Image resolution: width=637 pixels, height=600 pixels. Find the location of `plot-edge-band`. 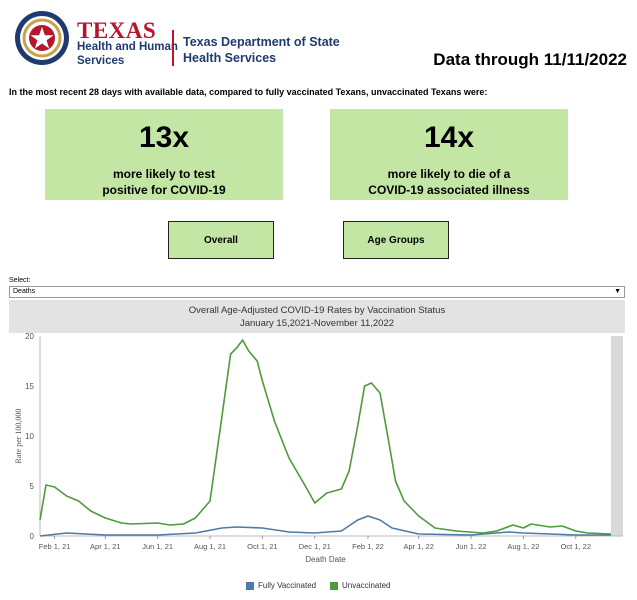

plot-edge-band is located at coordinates (617, 436).